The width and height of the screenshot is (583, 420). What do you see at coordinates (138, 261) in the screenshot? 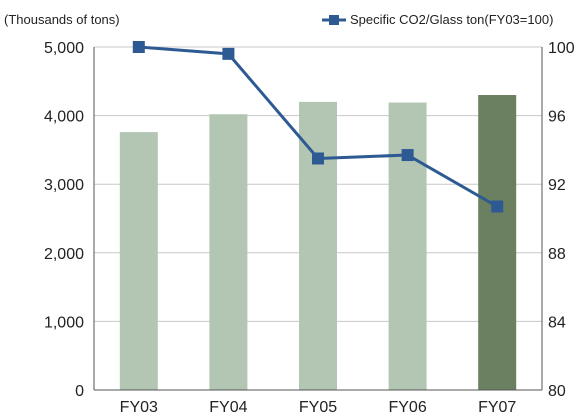
I see `bar-fy03` at bounding box center [138, 261].